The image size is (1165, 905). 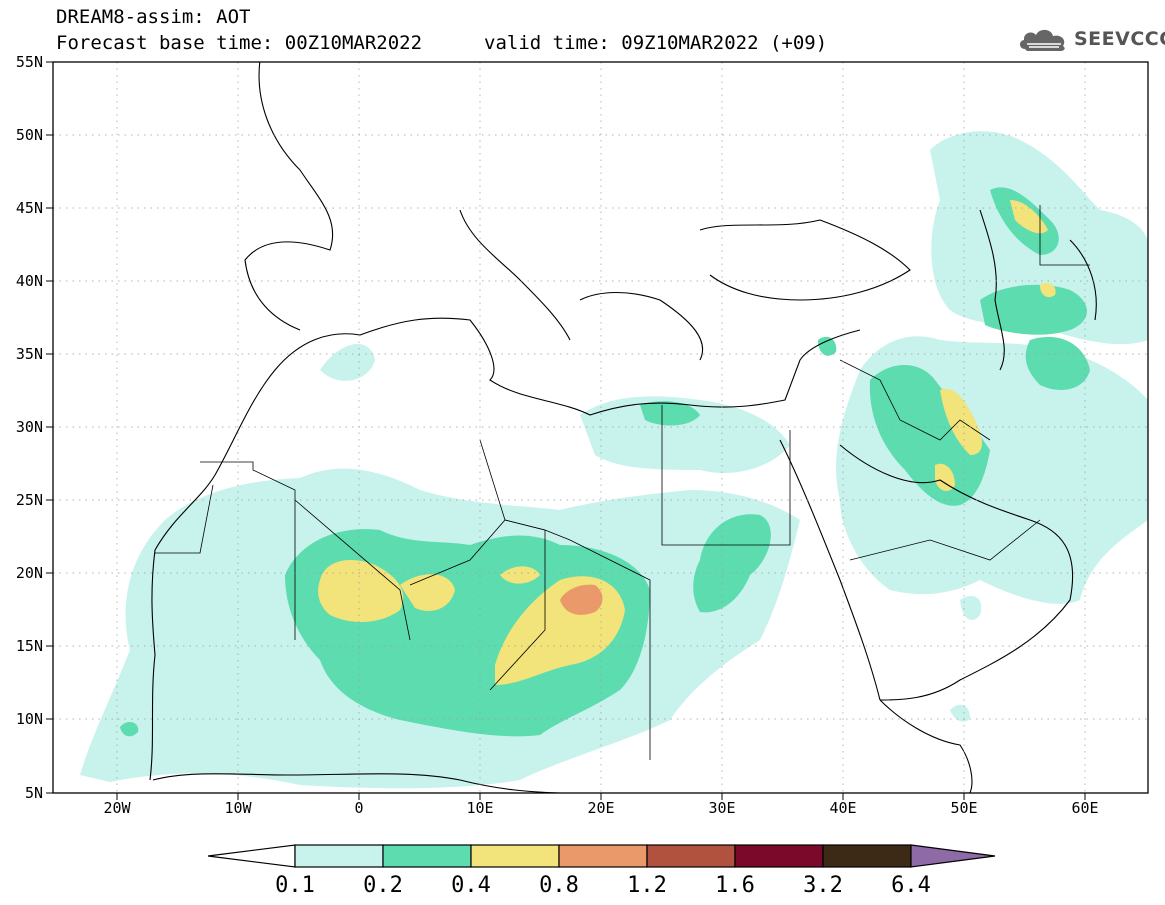 I want to click on colorbar: 0.1 0.2 0.4 0.8 1.2 1.6 3.2 6.4, so click(x=601, y=871).